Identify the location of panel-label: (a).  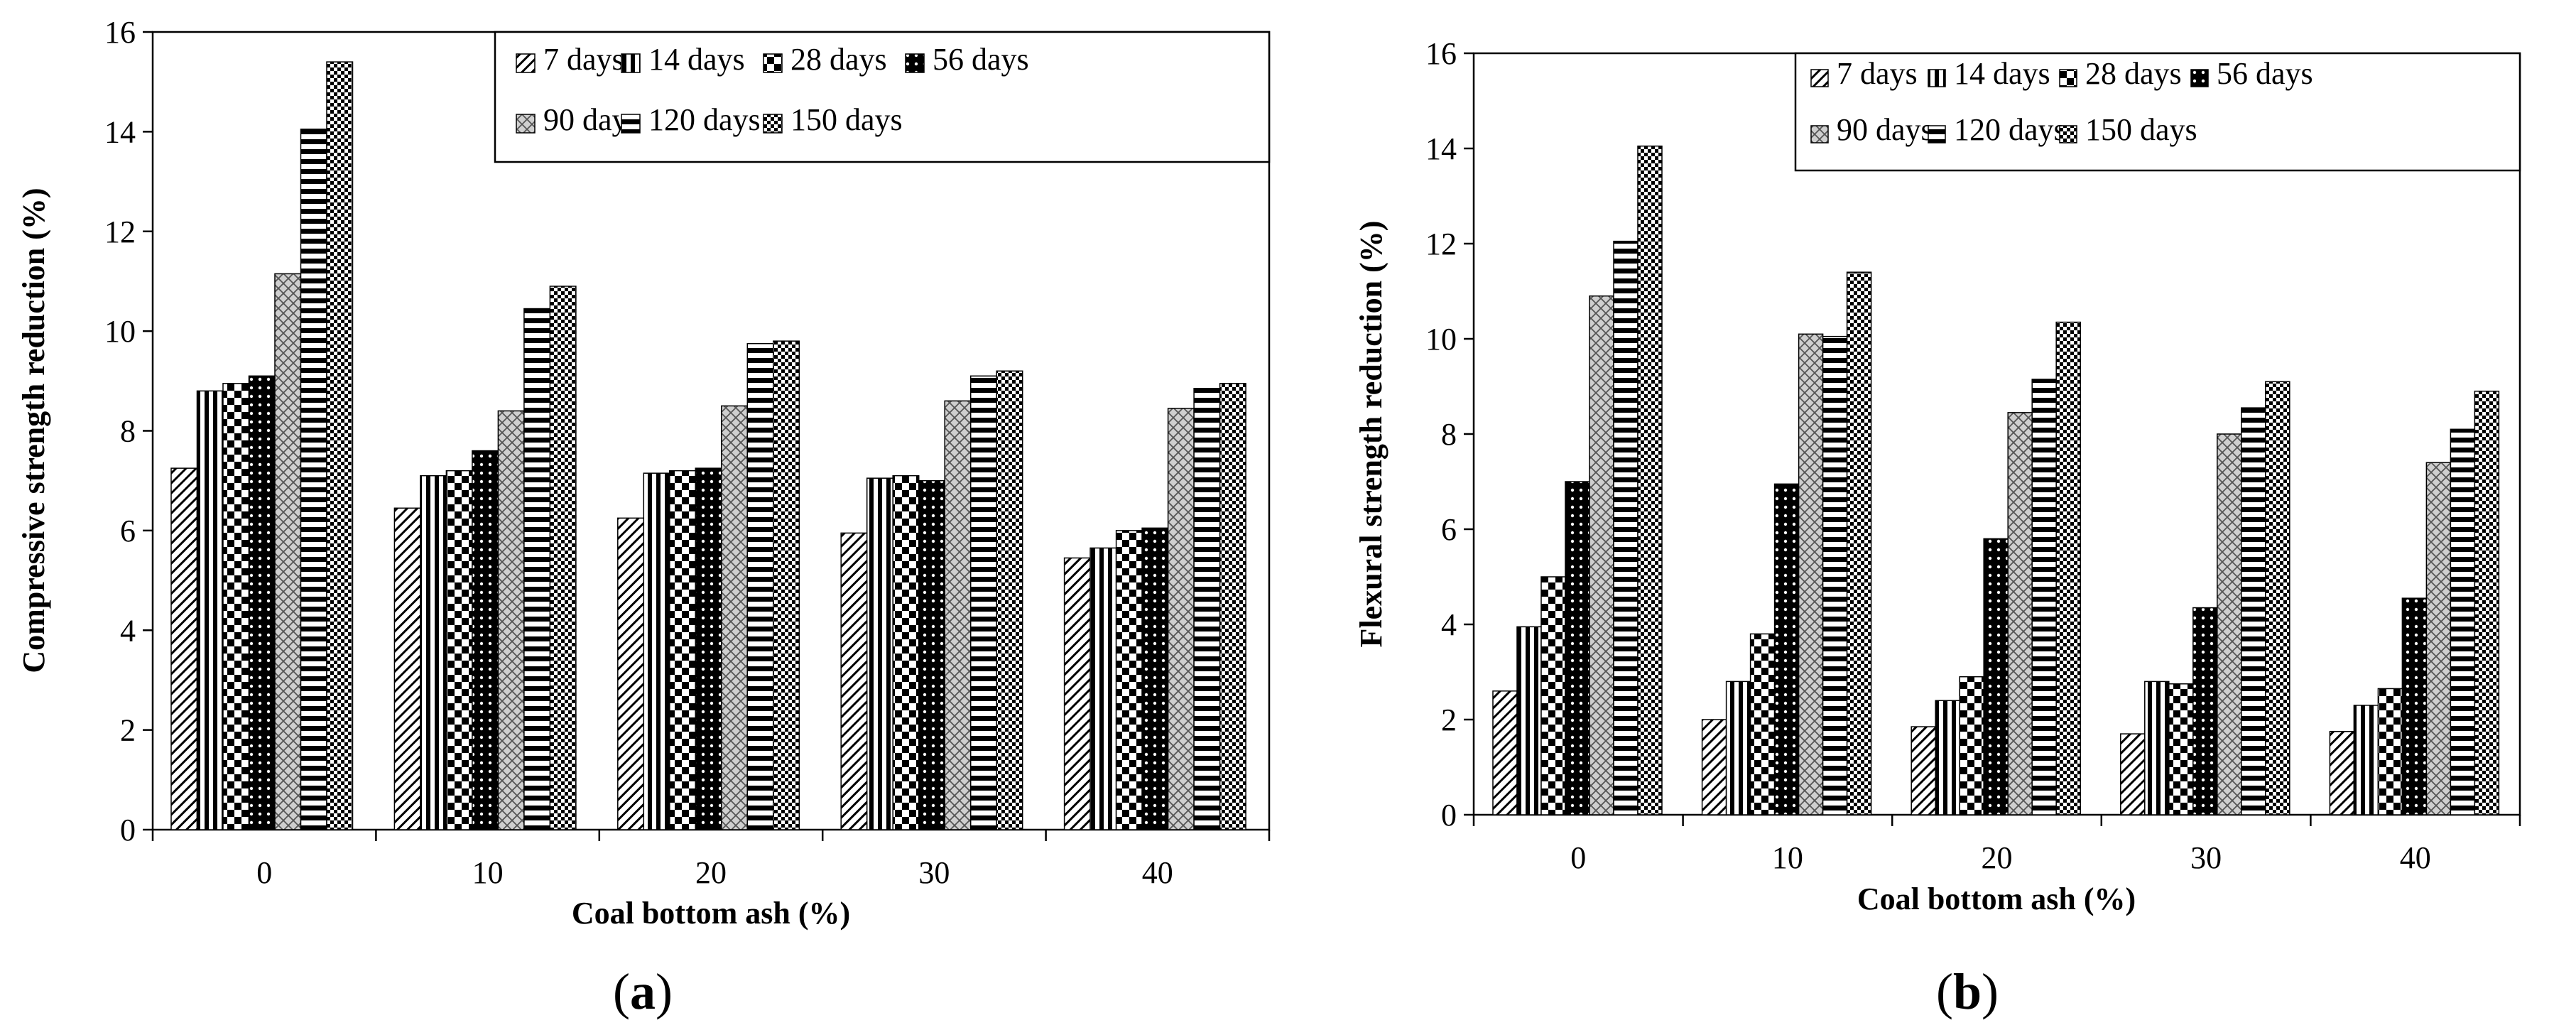
(643, 991).